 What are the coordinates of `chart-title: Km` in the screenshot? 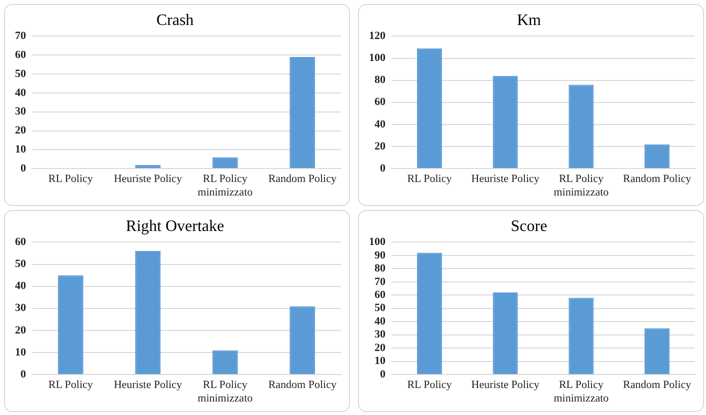 It's located at (529, 20).